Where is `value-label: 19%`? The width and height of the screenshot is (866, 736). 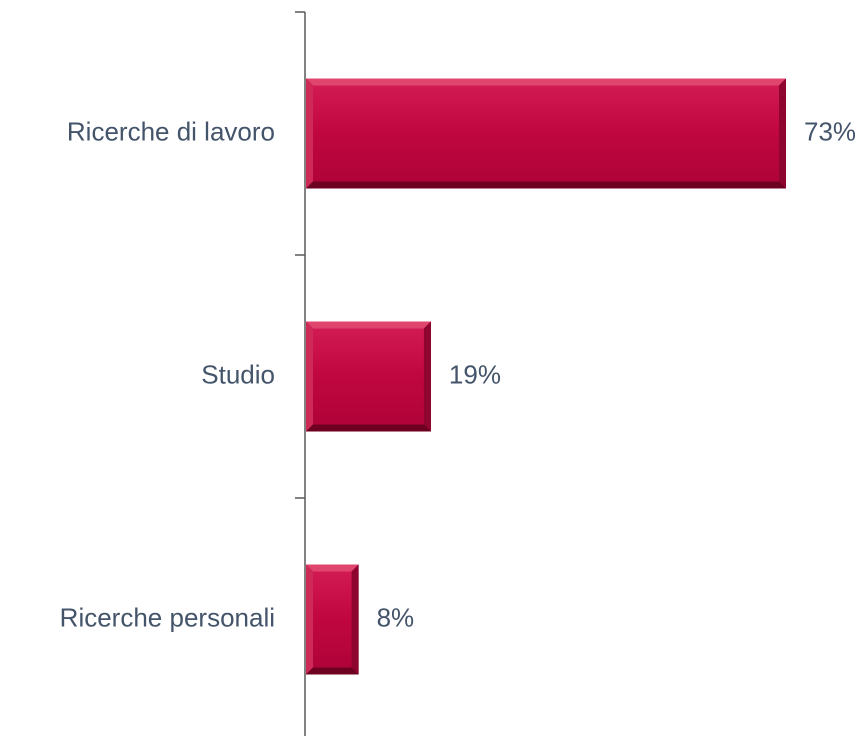
value-label: 19% is located at coordinates (475, 374).